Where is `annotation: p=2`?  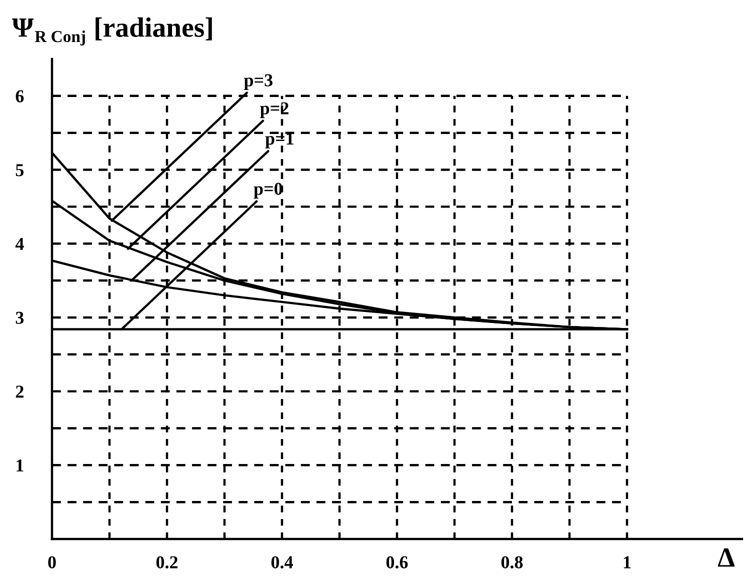 annotation: p=2 is located at coordinates (274, 110).